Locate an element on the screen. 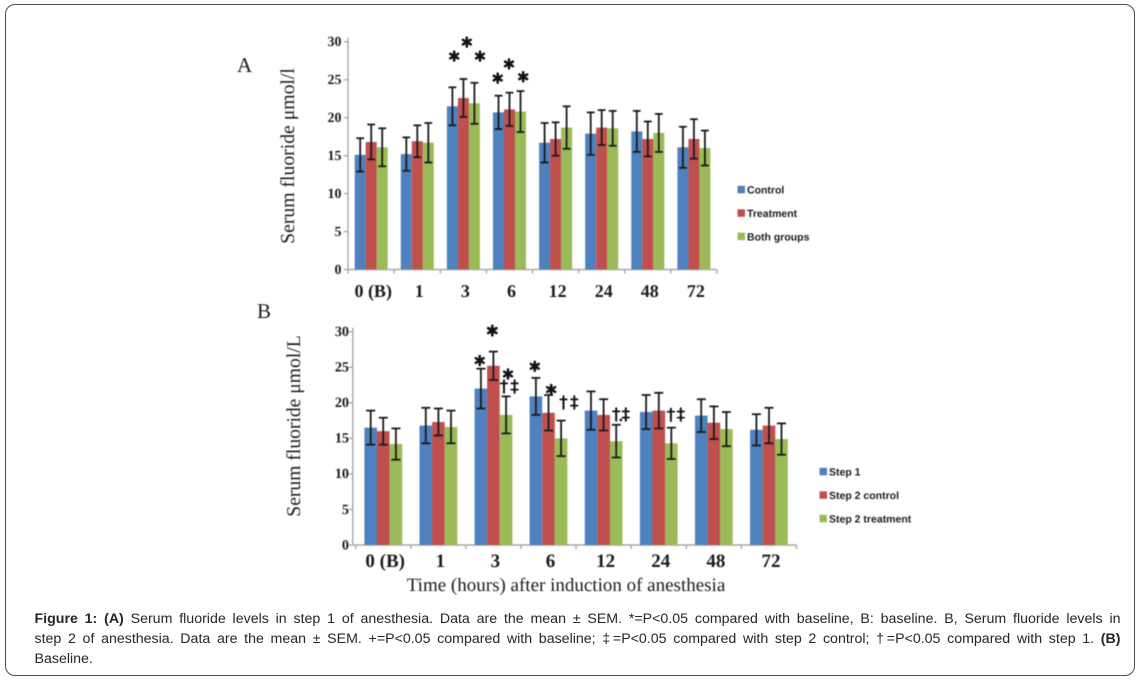 Image resolution: width=1140 pixels, height=682 pixels. svg-text: Treatment is located at coordinates (772, 214).